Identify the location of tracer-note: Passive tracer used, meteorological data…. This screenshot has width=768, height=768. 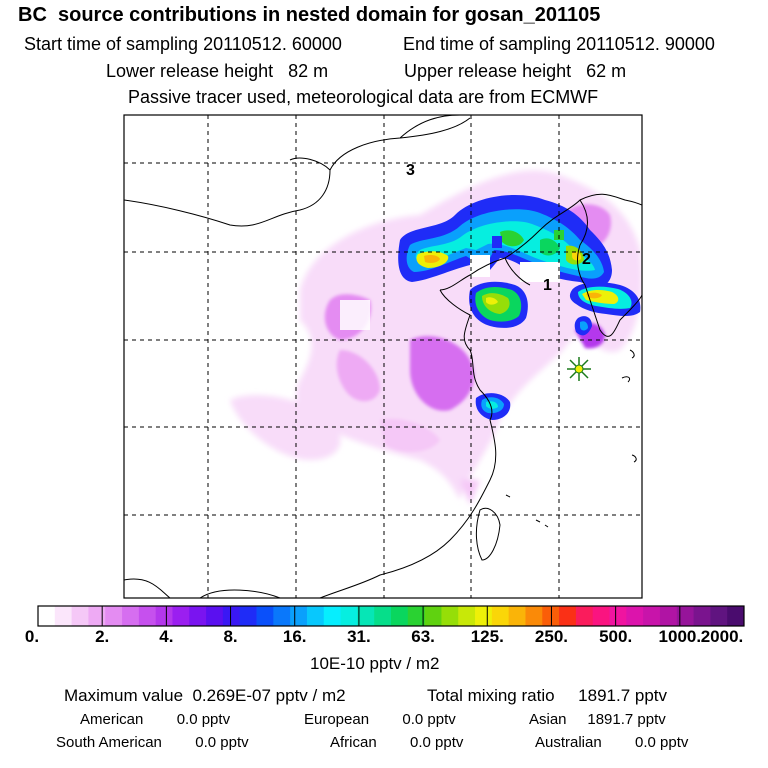
(363, 97).